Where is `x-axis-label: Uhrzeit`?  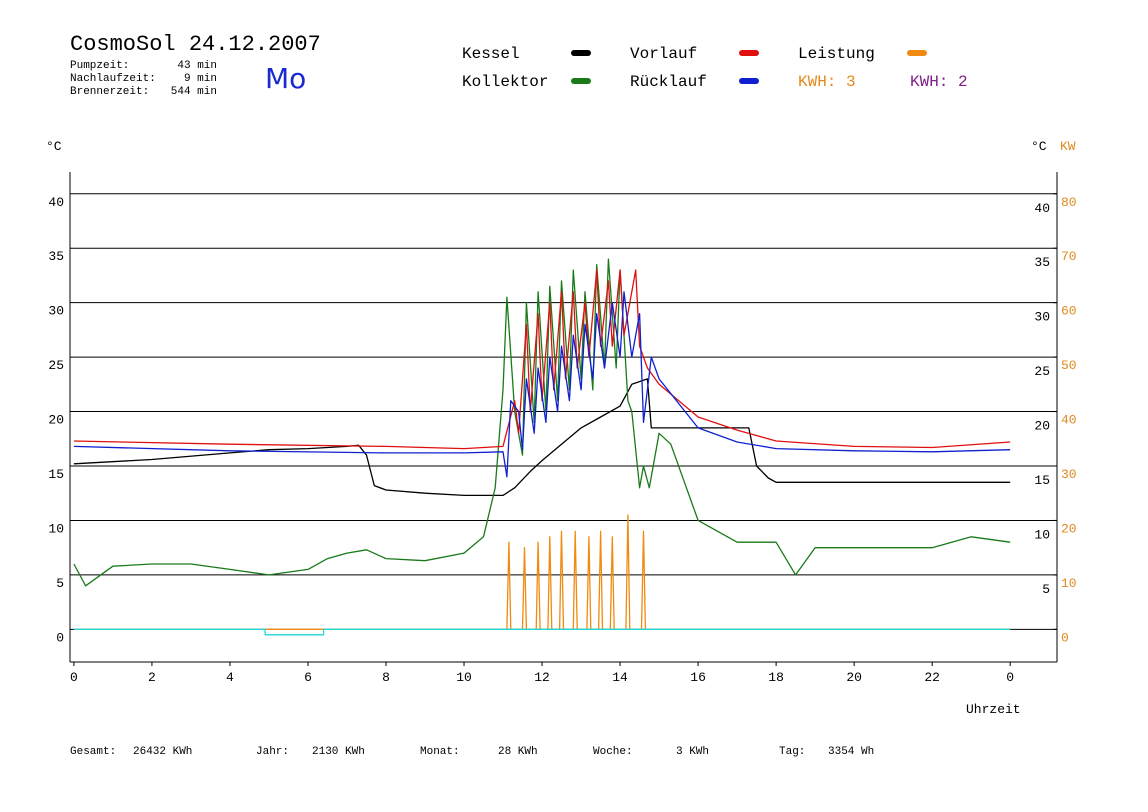 x-axis-label: Uhrzeit is located at coordinates (993, 709).